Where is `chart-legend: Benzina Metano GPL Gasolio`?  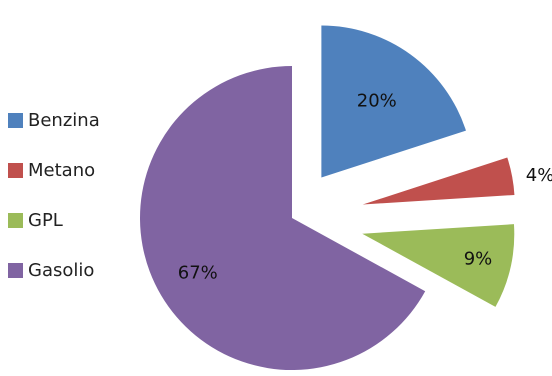
chart-legend: Benzina Metano GPL Gasolio is located at coordinates (73, 208).